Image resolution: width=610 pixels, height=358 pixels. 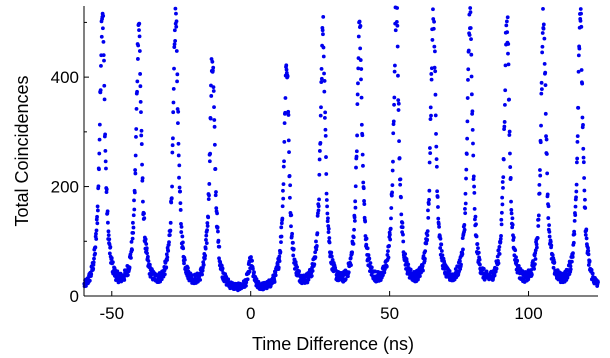 What do you see at coordinates (65, 77) in the screenshot?
I see `y-tick-label: 400` at bounding box center [65, 77].